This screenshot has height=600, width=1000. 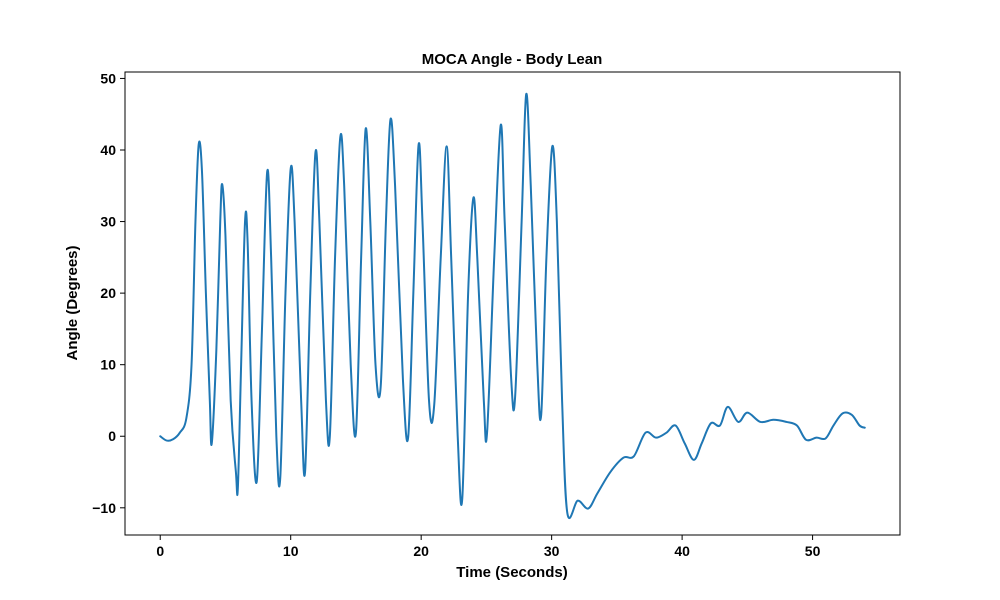 What do you see at coordinates (160, 551) in the screenshot?
I see `x-tick-label: 0` at bounding box center [160, 551].